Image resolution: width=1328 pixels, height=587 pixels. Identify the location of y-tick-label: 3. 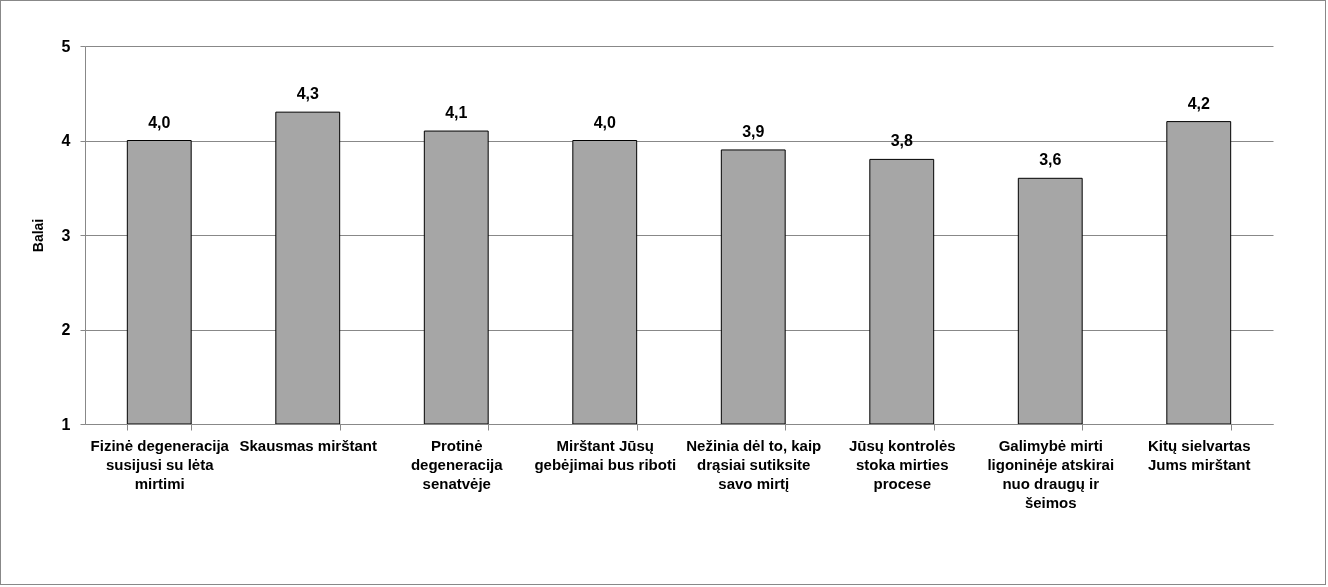
(66, 235).